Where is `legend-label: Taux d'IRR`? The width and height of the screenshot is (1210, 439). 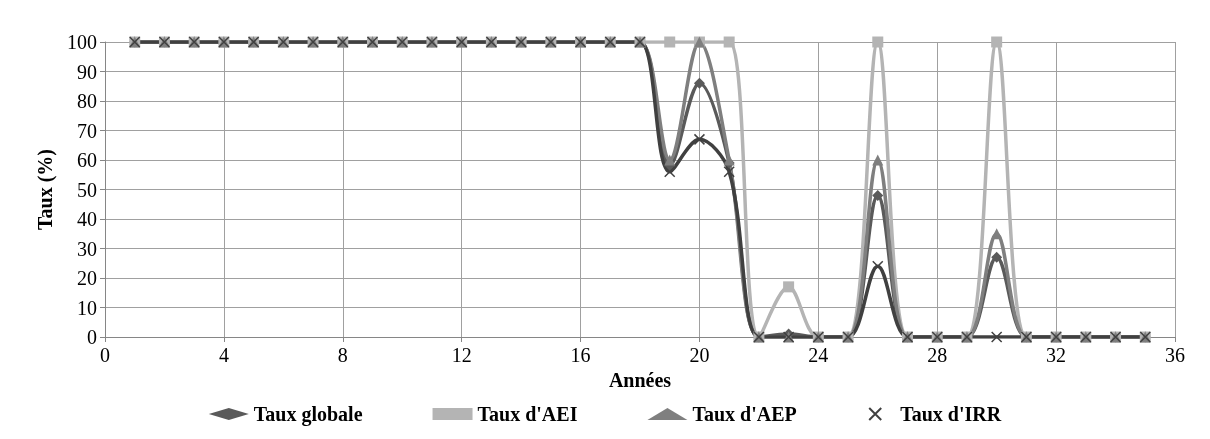
legend-label: Taux d'IRR is located at coordinates (951, 414).